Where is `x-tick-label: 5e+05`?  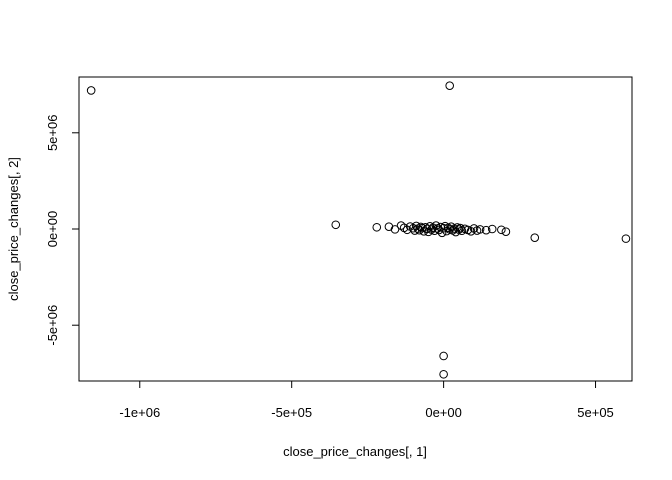
x-tick-label: 5e+05 is located at coordinates (595, 412).